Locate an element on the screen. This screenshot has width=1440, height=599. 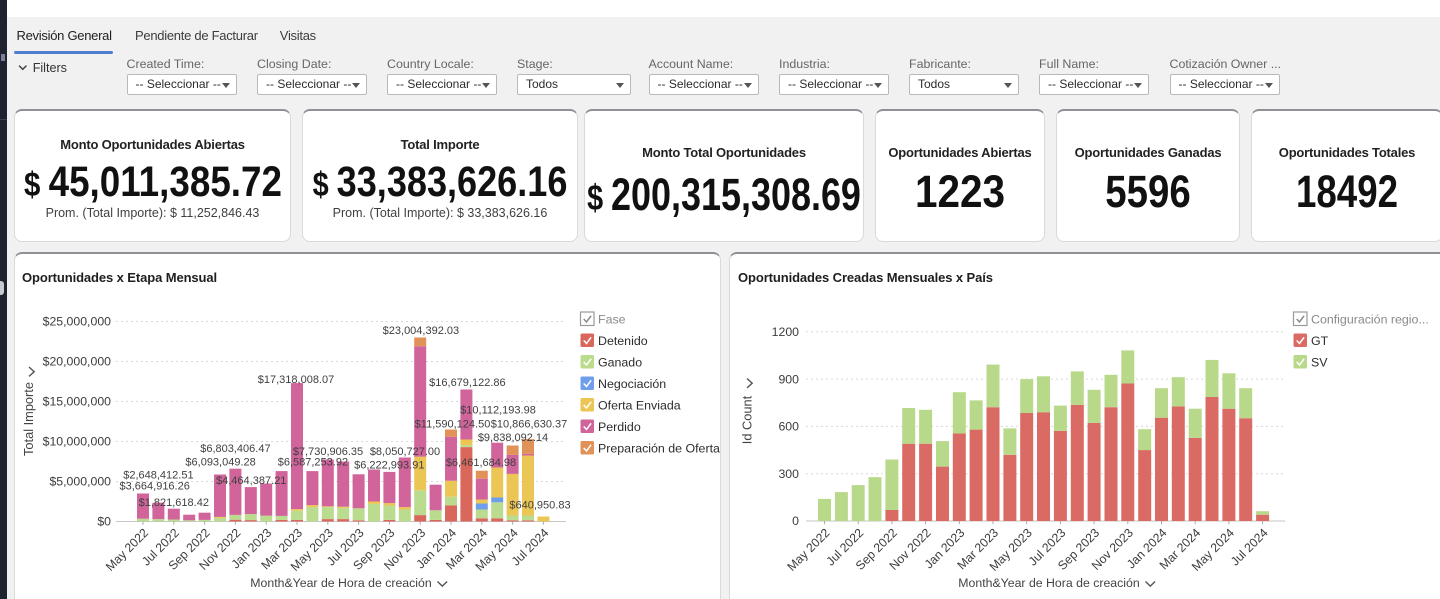
svg-text: $25,000,000 is located at coordinates (77, 322).